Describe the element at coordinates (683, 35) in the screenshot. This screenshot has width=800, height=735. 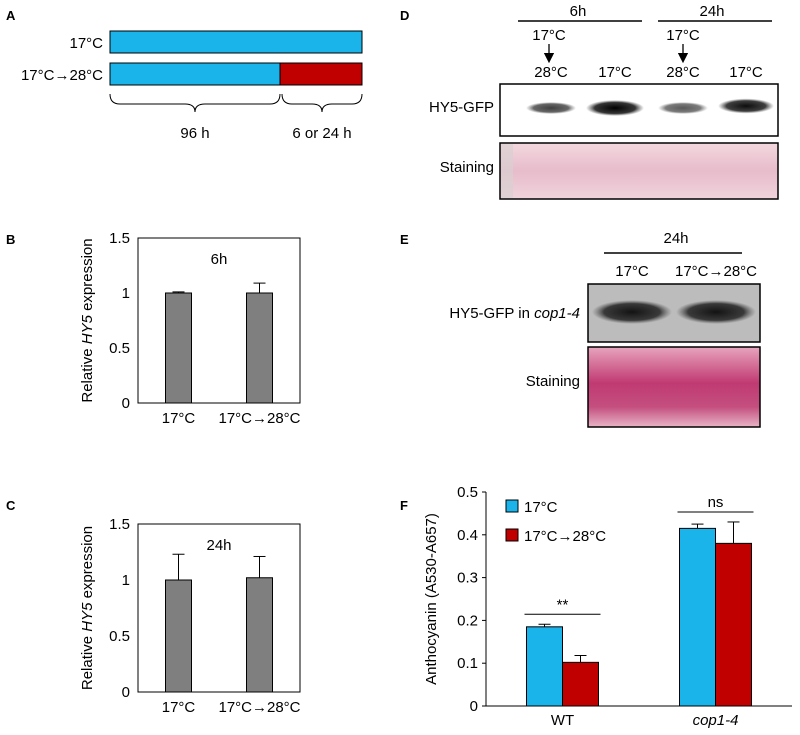
I see `from-temp-24h: 17°C` at that location.